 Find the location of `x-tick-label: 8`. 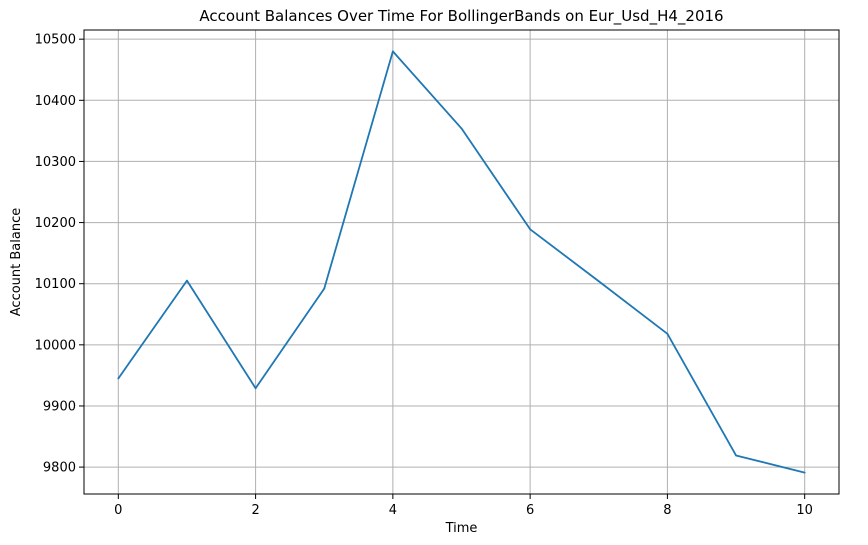

x-tick-label: 8 is located at coordinates (667, 510).